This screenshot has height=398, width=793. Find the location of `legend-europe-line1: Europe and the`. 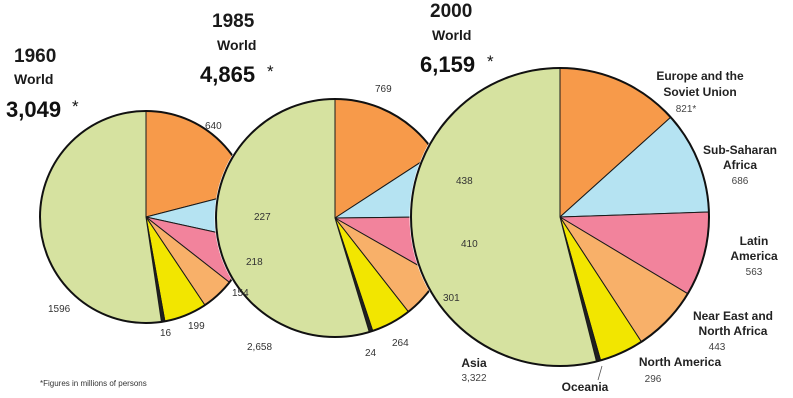

legend-europe-line1: Europe and the is located at coordinates (700, 76).